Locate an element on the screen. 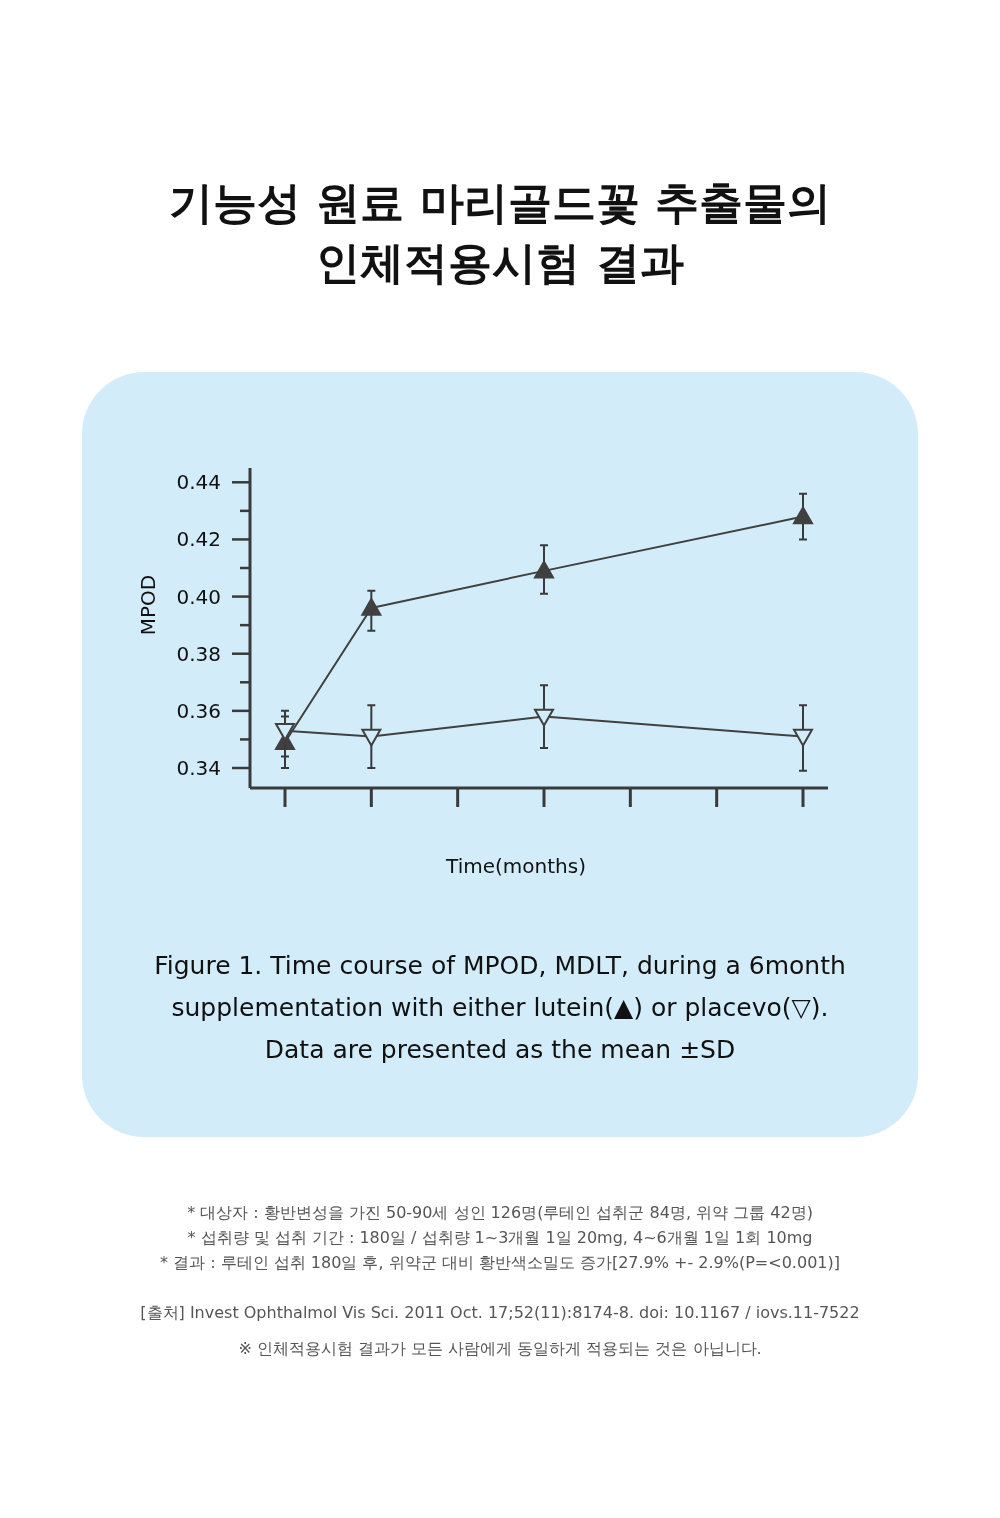 Image resolution: width=1000 pixels, height=1518 pixels. y-tick-label: 0.44 is located at coordinates (198, 482).